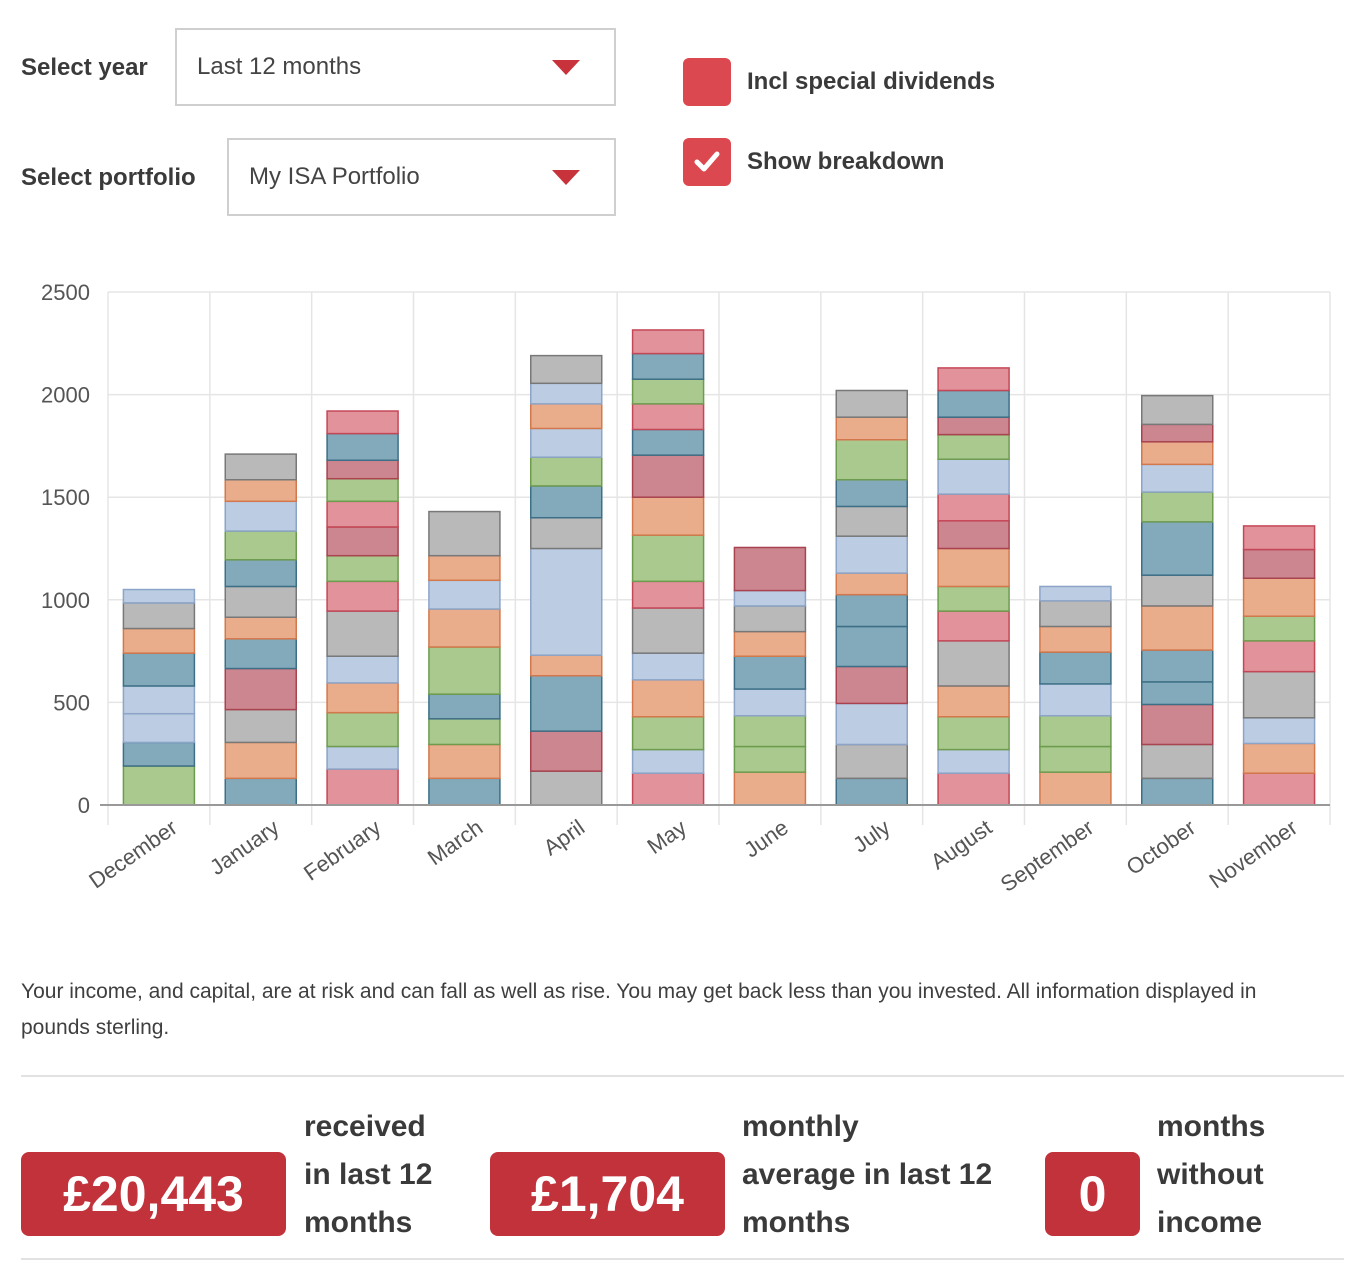 Image resolution: width=1356 pixels, height=1265 pixels. Describe the element at coordinates (1161, 847) in the screenshot. I see `x-tick-label: October` at that location.